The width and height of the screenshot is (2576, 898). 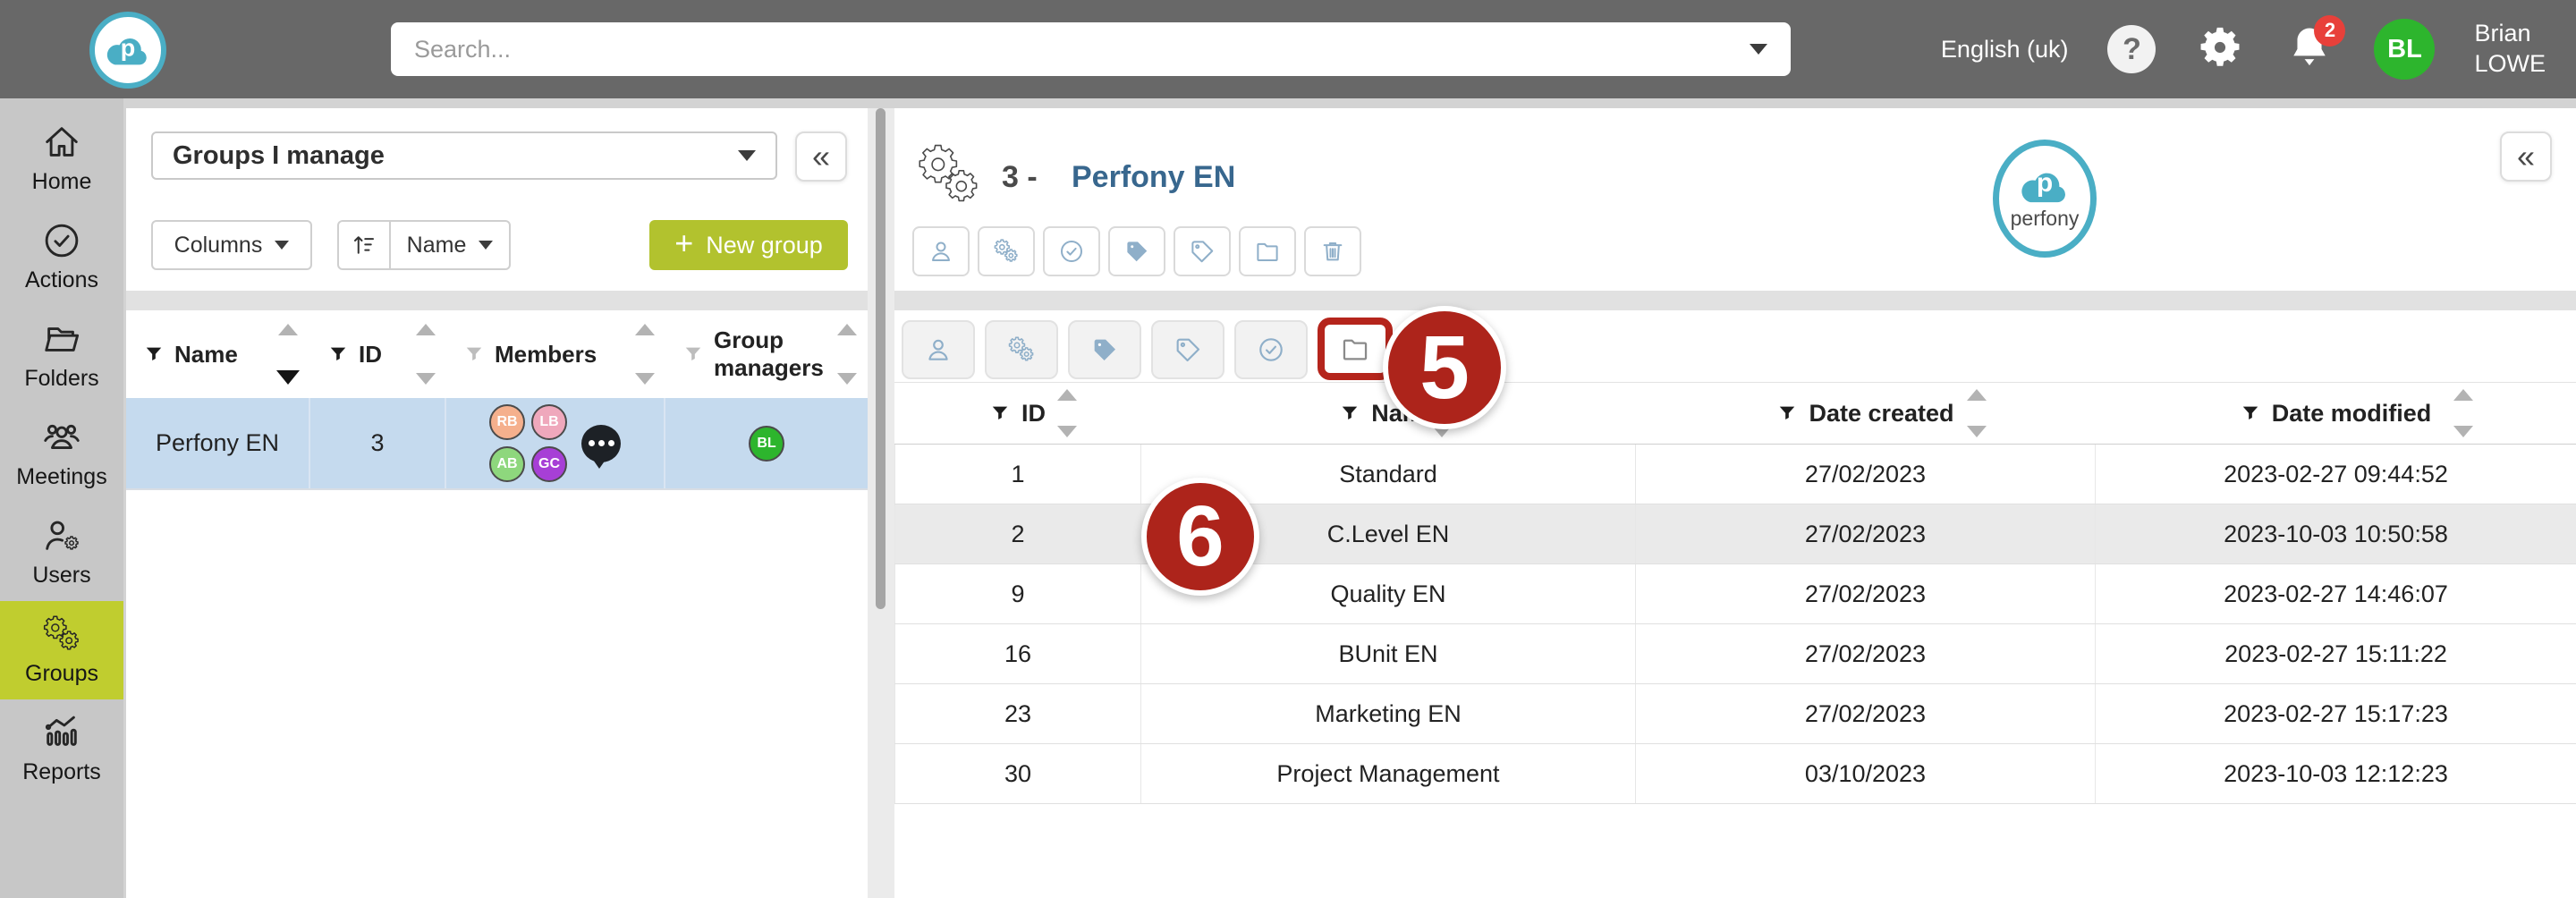 I want to click on new-group-button: + New group, so click(x=748, y=245).